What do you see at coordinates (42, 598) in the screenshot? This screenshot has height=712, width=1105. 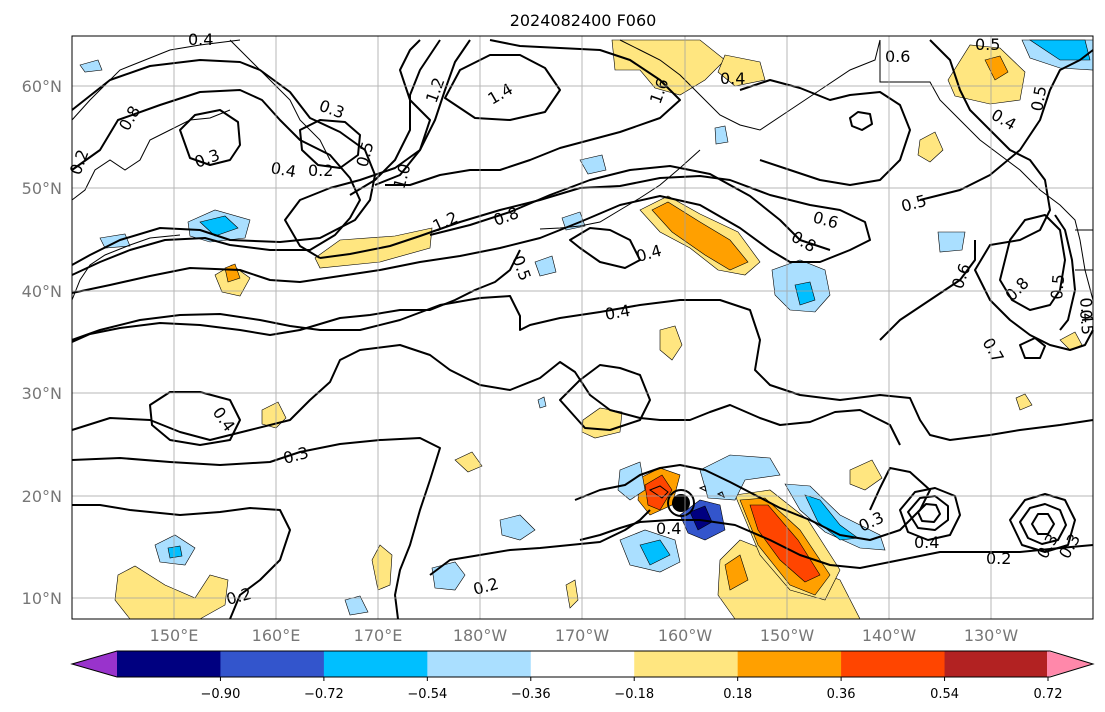 I see `lat-label: 10°N` at bounding box center [42, 598].